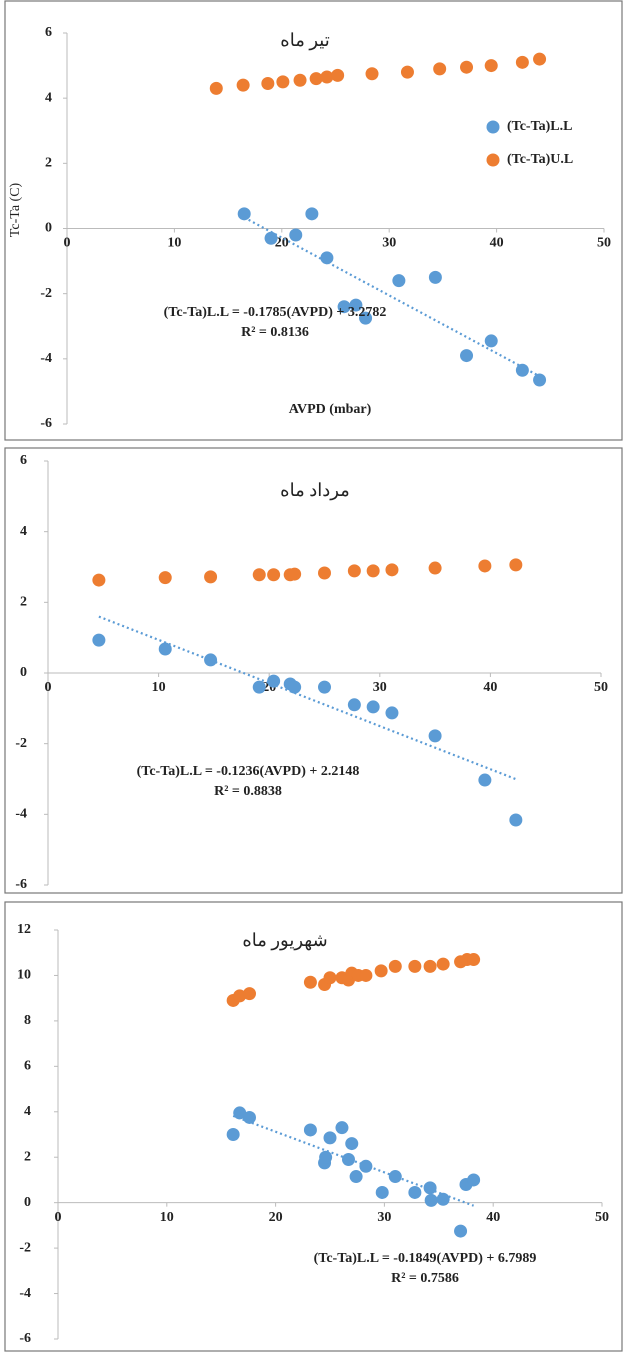 The height and width of the screenshot is (1352, 625). Describe the element at coordinates (315, 490) in the screenshot. I see `chart-title: مرداد ماه` at that location.